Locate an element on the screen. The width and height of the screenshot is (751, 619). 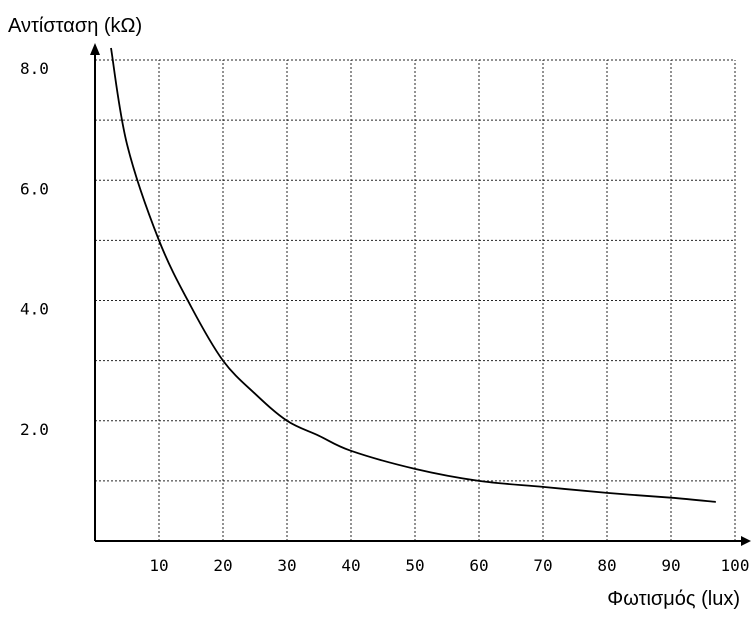
x-tick-label: 30 is located at coordinates (286, 565).